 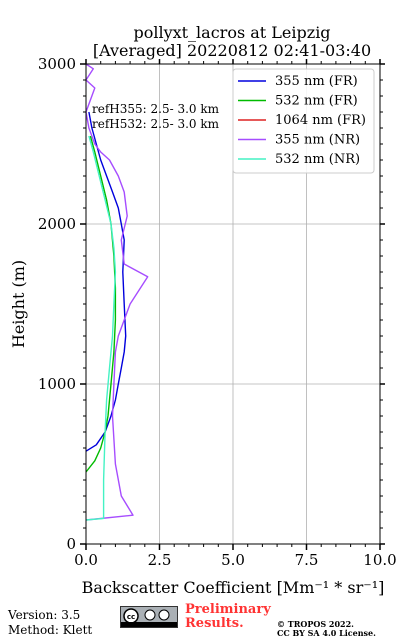 What do you see at coordinates (57, 64) in the screenshot?
I see `y-tick-label: 3000` at bounding box center [57, 64].